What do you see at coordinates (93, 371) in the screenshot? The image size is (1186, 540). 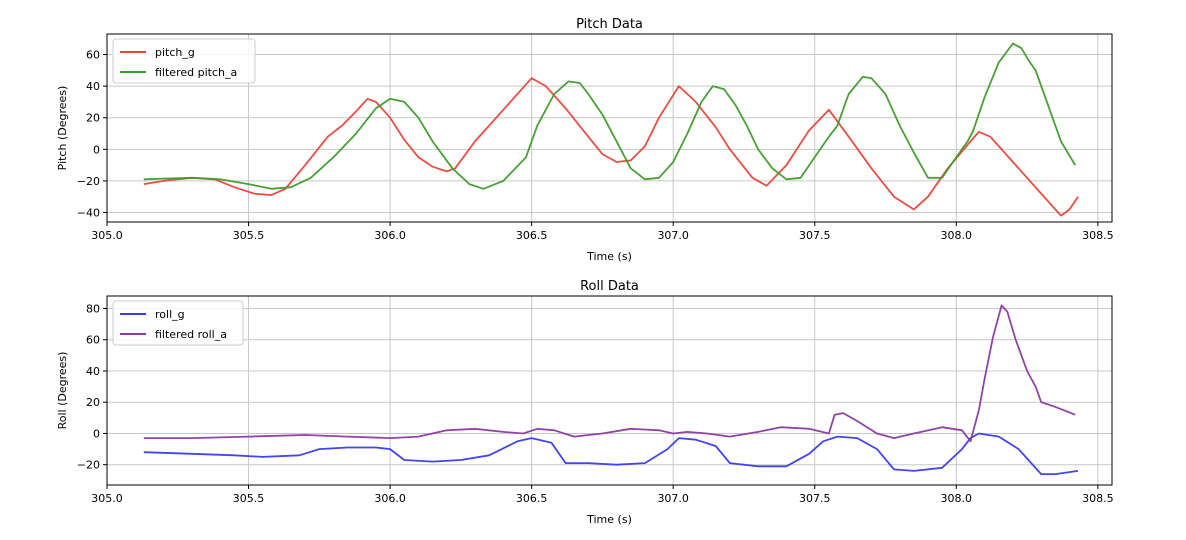 I see `roll-y-tick-label: 40` at bounding box center [93, 371].